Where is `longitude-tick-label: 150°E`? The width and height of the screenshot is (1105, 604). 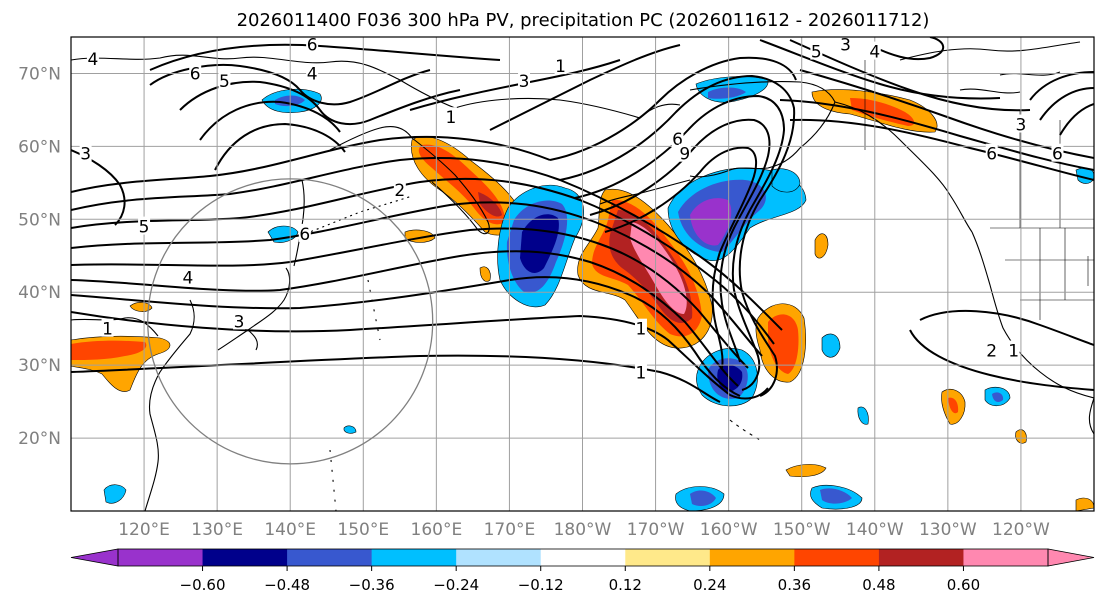
longitude-tick-label: 150°E is located at coordinates (363, 530).